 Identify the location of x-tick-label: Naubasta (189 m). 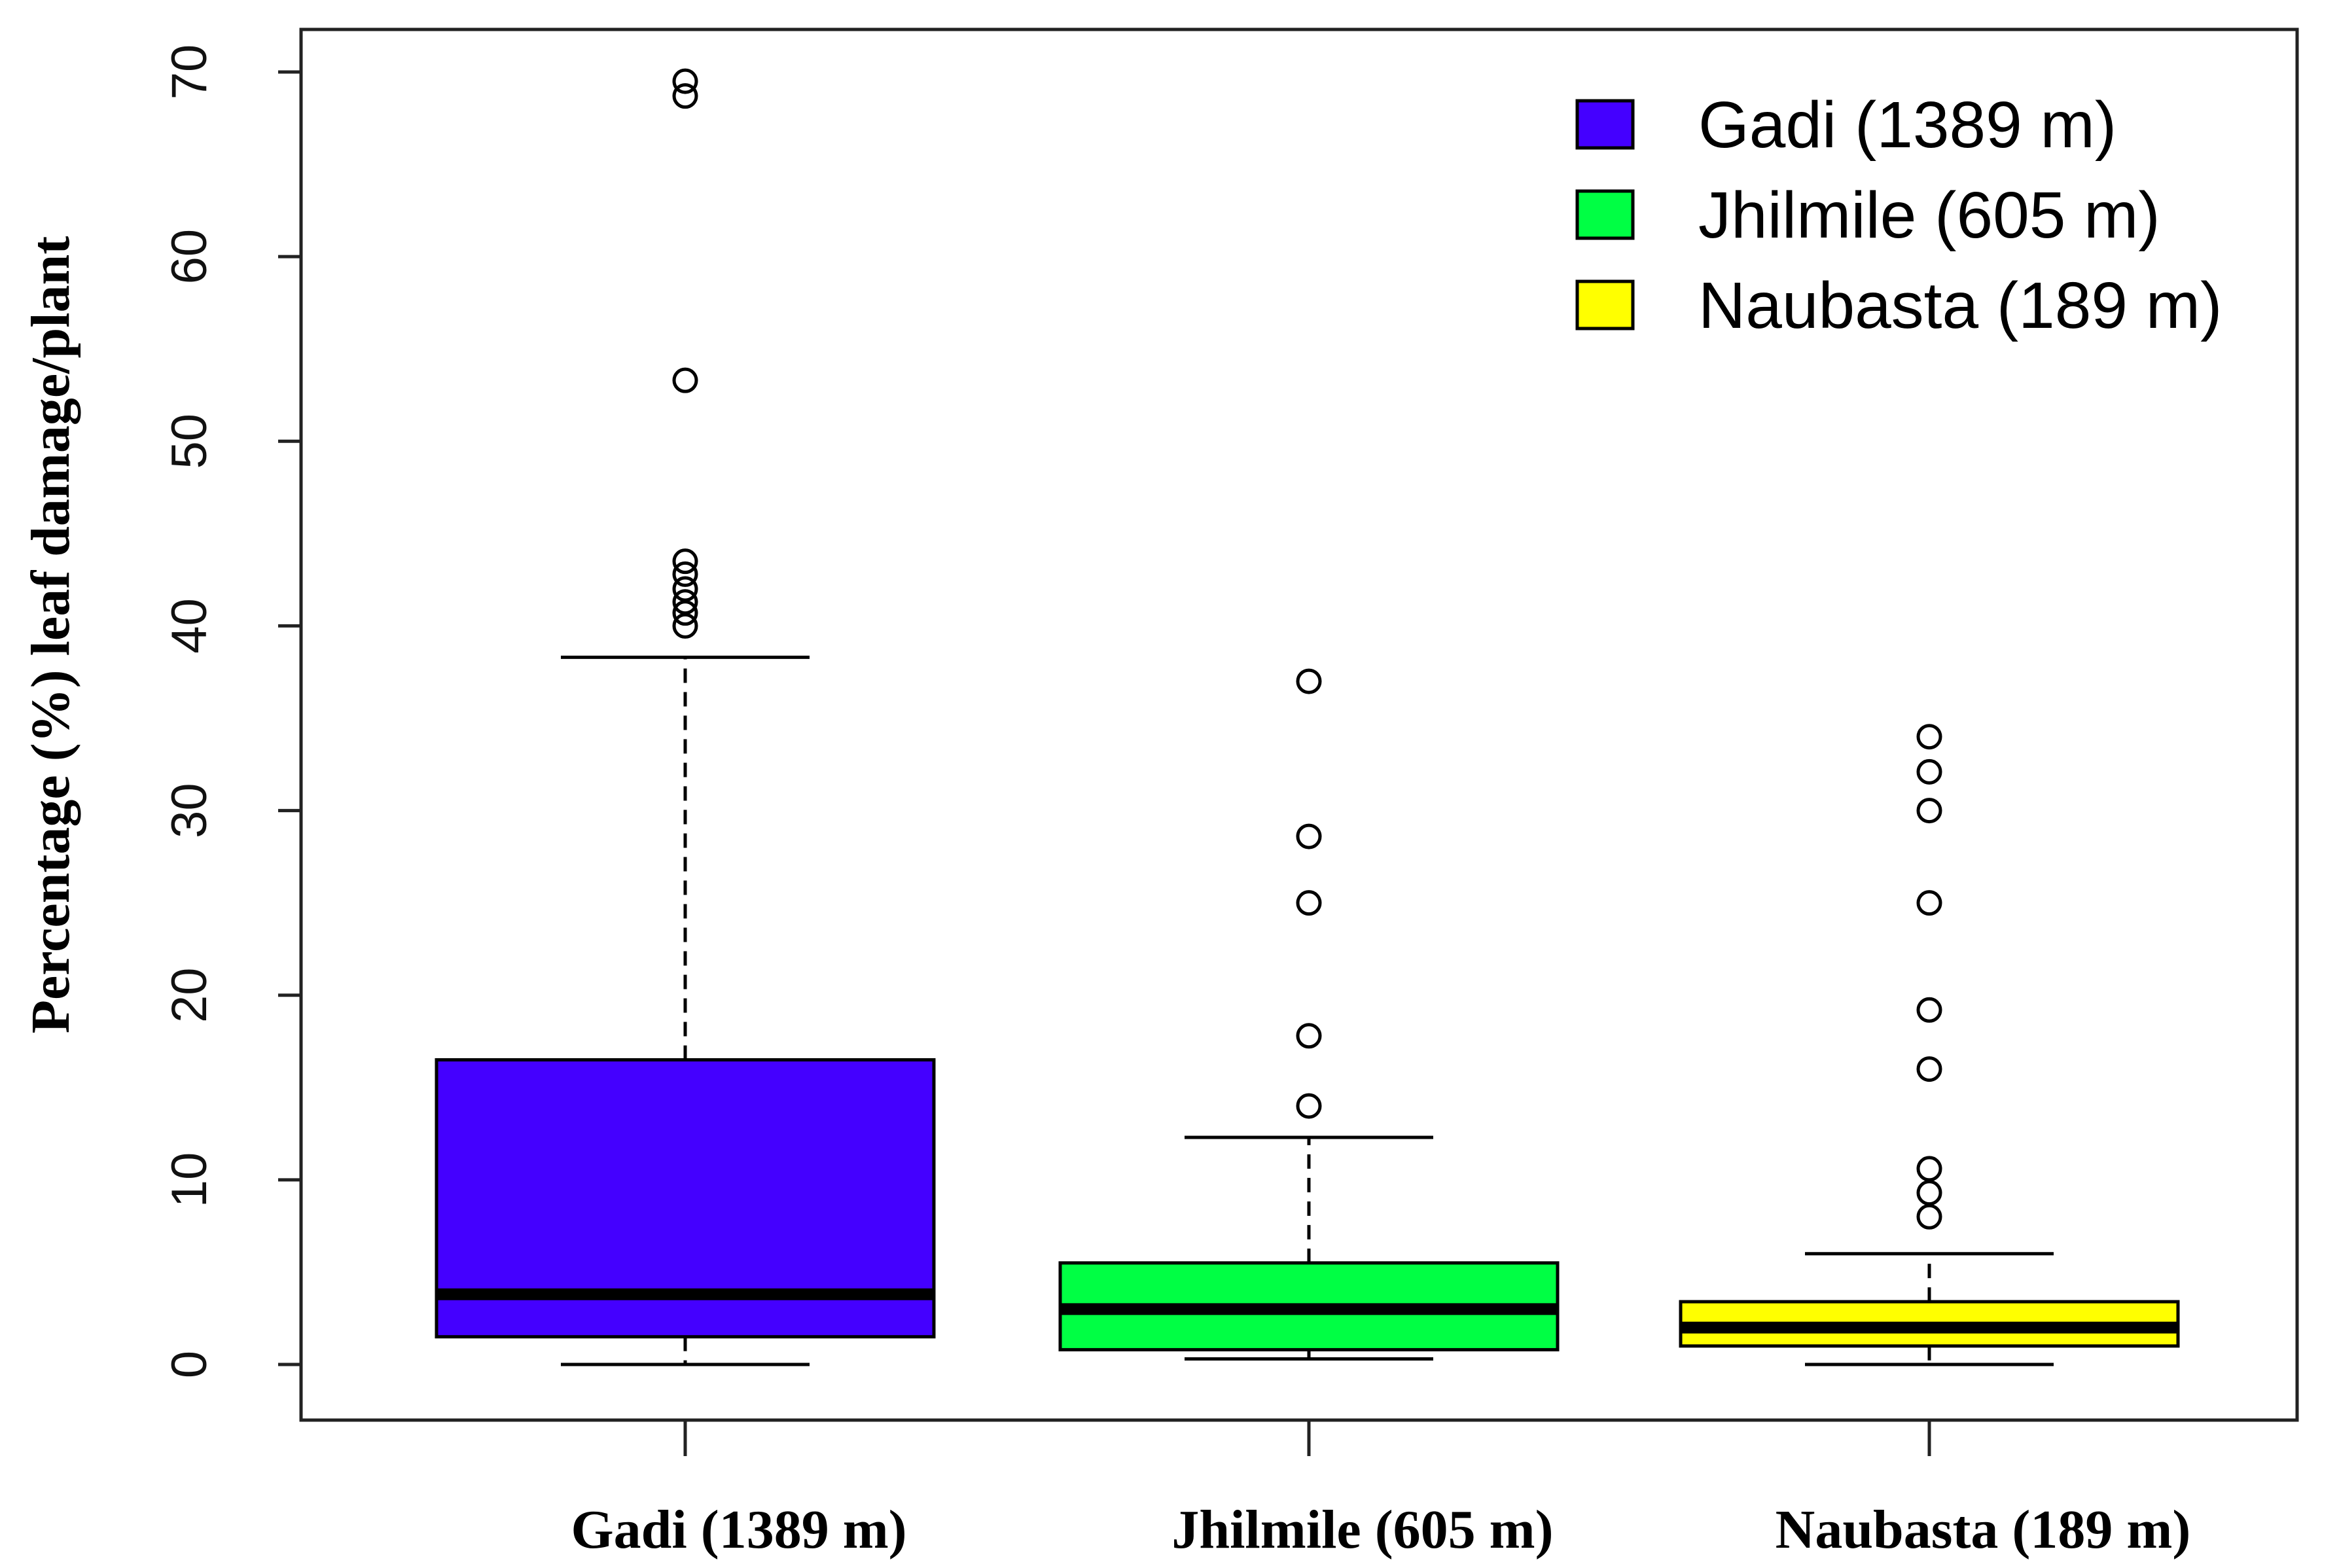
(1983, 1530).